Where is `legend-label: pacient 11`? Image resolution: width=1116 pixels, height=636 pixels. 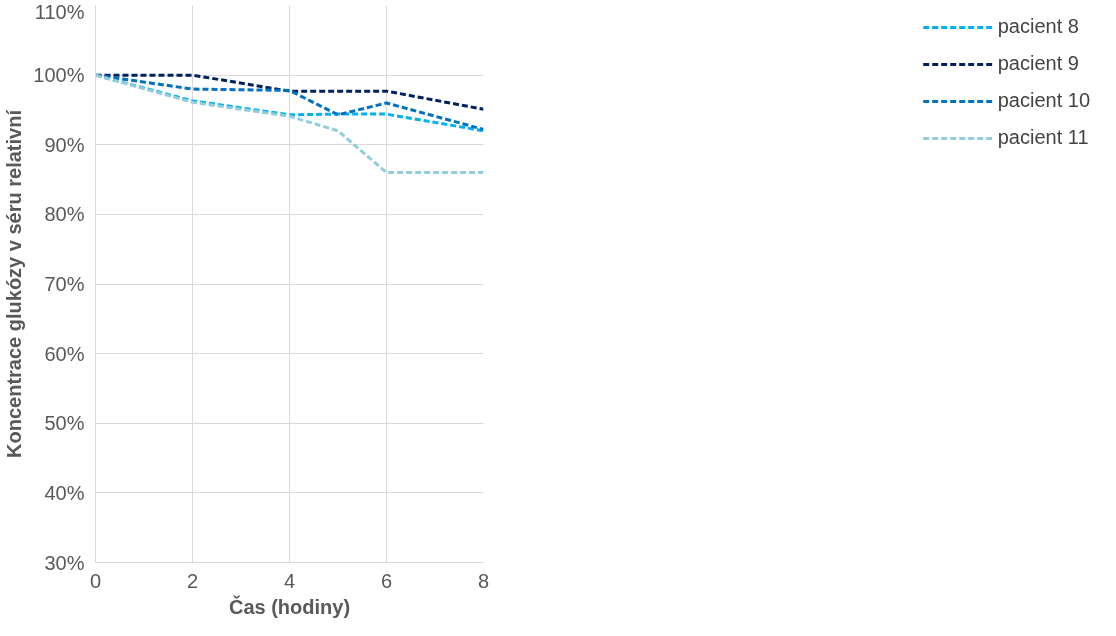 legend-label: pacient 11 is located at coordinates (1043, 137).